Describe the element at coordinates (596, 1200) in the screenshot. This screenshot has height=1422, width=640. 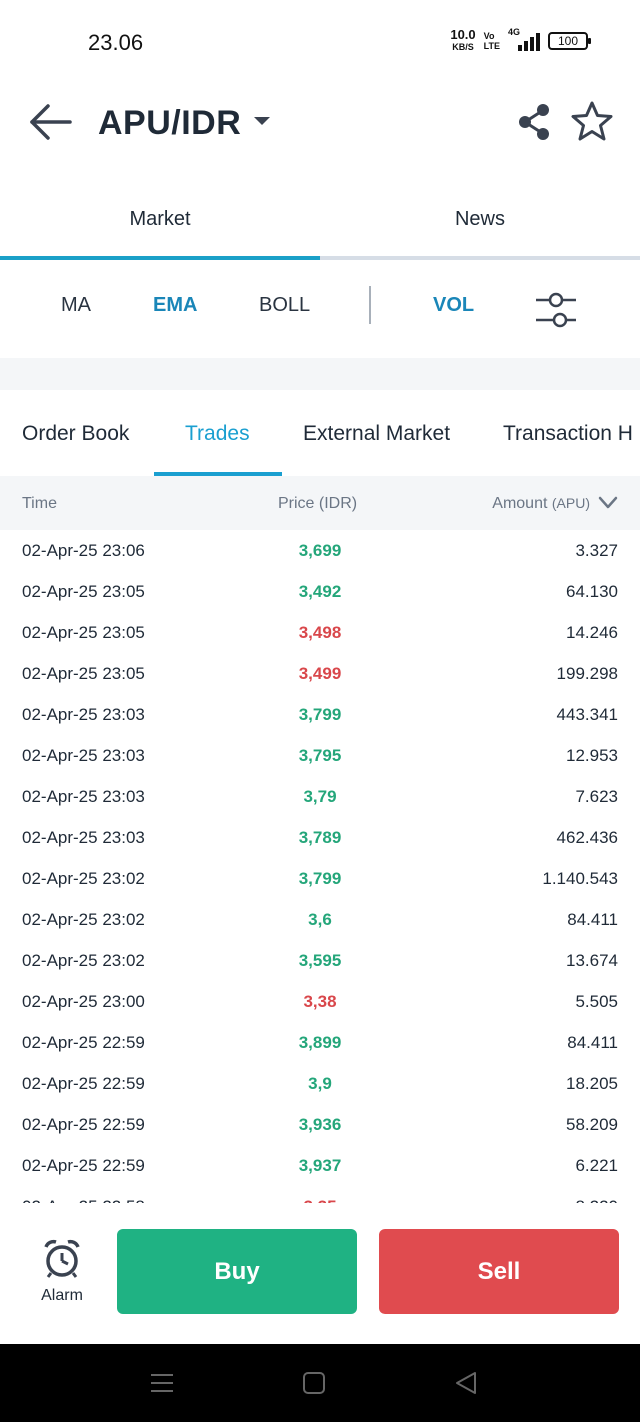
I see `trade-amount: 8.220` at that location.